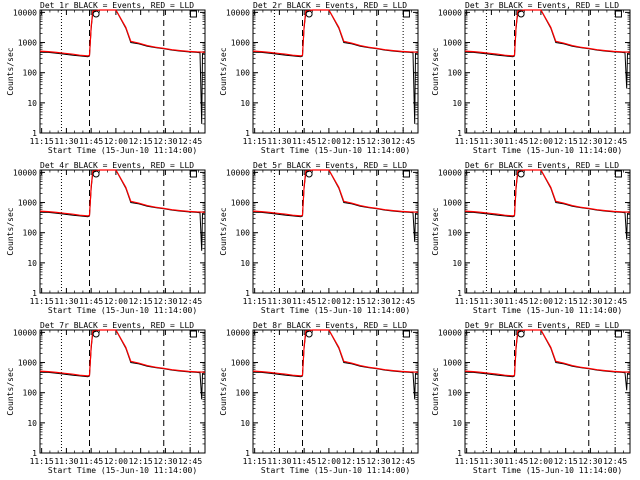  What do you see at coordinates (330, 325) in the screenshot?
I see `chart-title: Det 8r BLACK = Events, RED = LLD` at bounding box center [330, 325].